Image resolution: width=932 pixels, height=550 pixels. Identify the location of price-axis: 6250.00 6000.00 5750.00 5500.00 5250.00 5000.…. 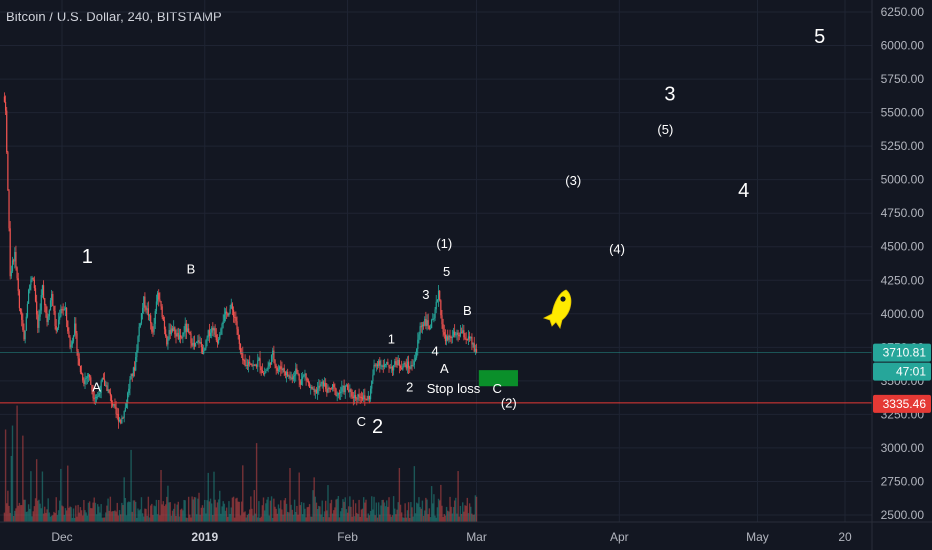
(902, 275).